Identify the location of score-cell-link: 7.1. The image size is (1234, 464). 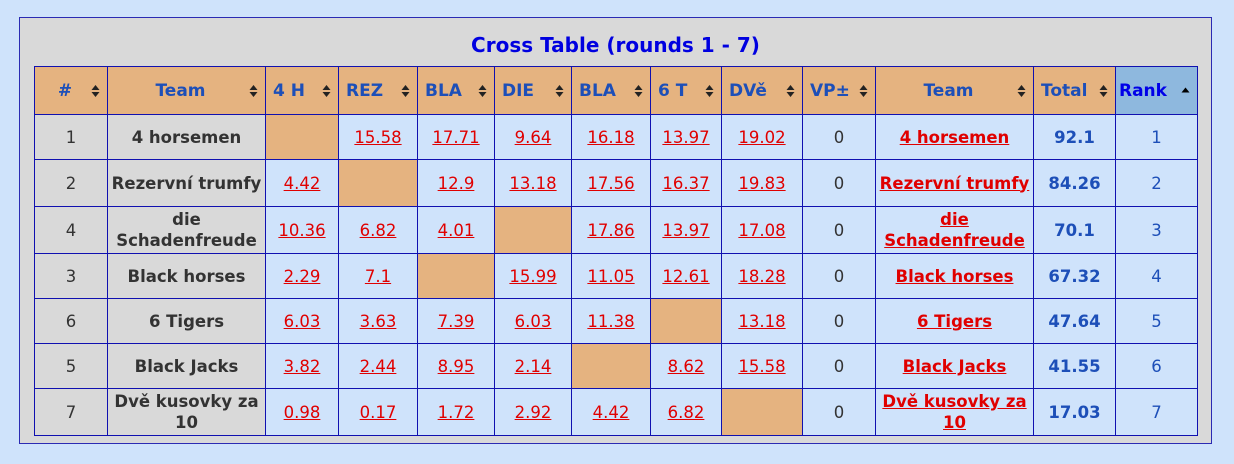
(378, 276).